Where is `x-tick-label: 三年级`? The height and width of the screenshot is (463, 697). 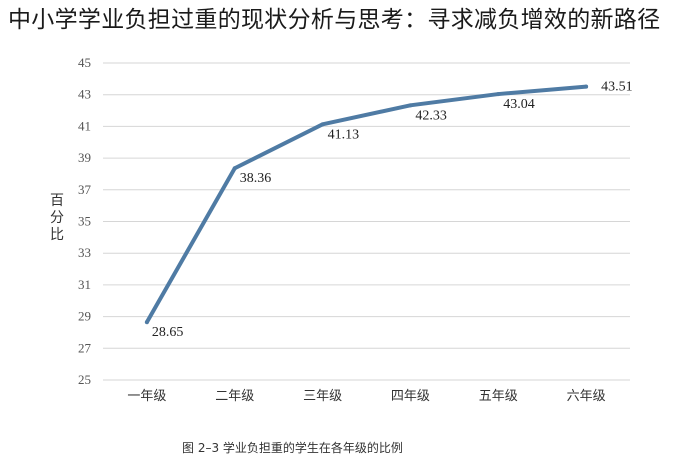 x-tick-label: 三年级 is located at coordinates (322, 396).